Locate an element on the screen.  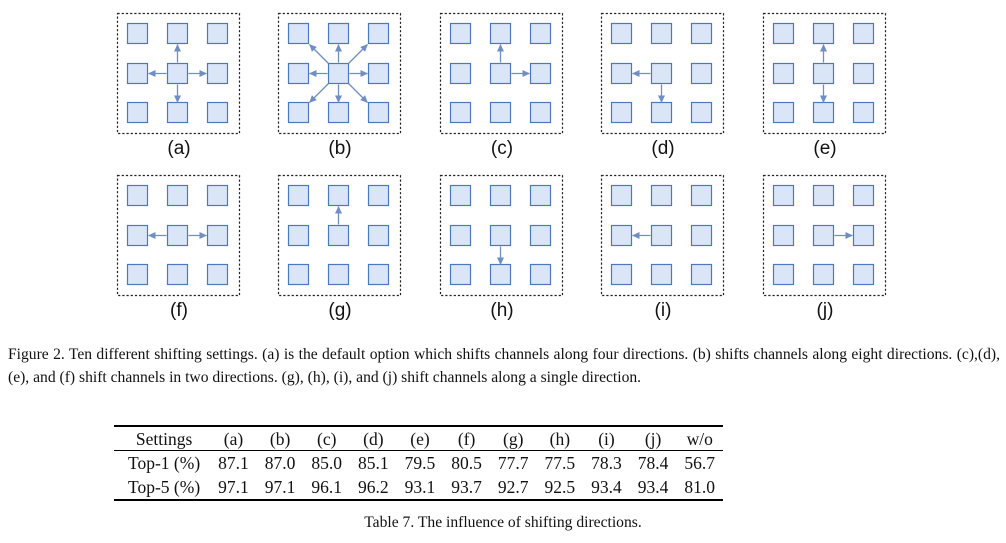
panel-label: (g) is located at coordinates (339, 310).